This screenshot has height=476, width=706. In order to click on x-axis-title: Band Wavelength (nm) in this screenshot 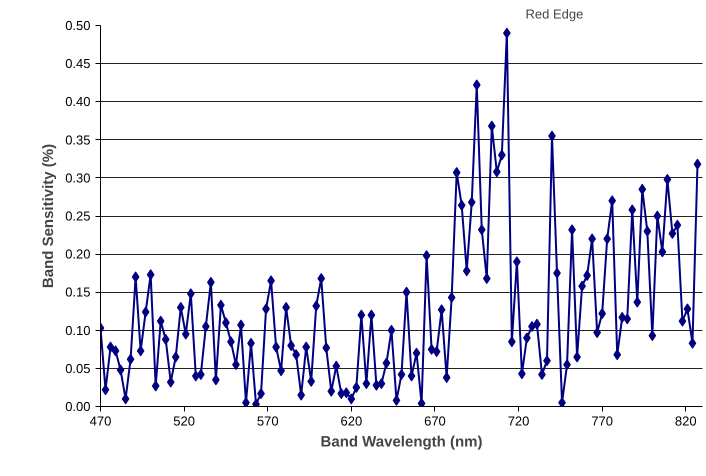, I will do `click(401, 442)`.